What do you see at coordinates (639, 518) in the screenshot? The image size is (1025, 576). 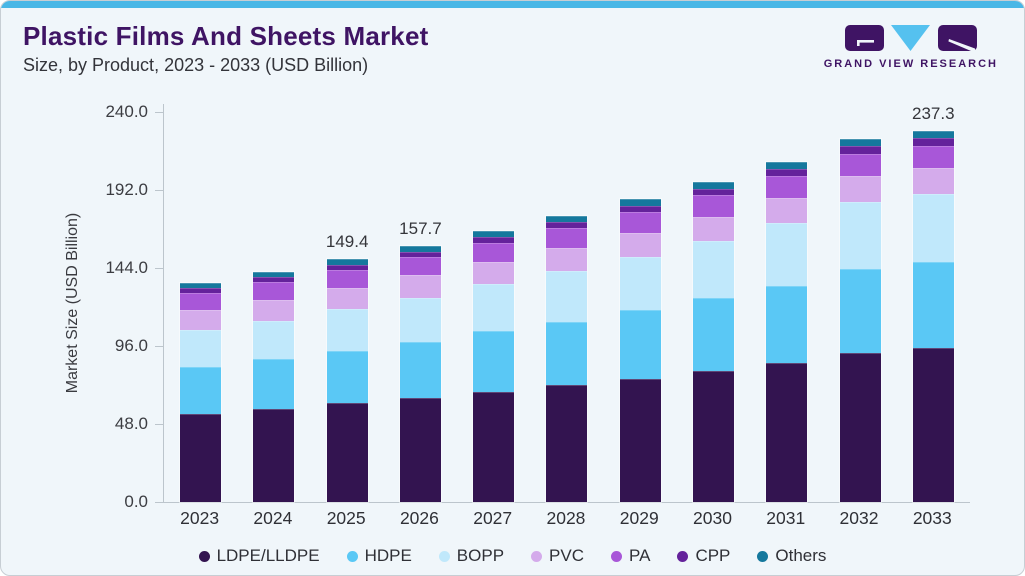 I see `x-axis-label-2029: 2029` at bounding box center [639, 518].